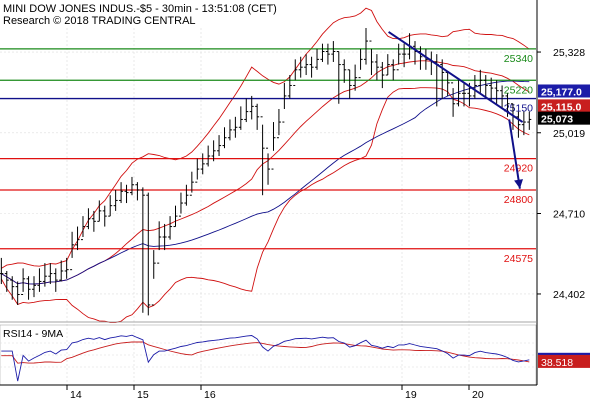 This screenshot has height=405, width=590. Describe the element at coordinates (569, 214) in the screenshot. I see `price-axis-tick-label: 24,710` at that location.